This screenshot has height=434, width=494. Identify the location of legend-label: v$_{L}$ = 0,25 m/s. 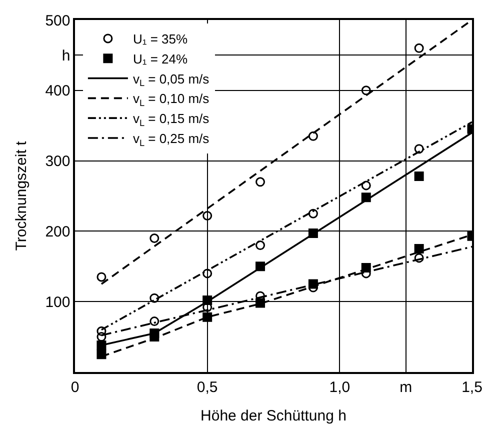
(171, 139).